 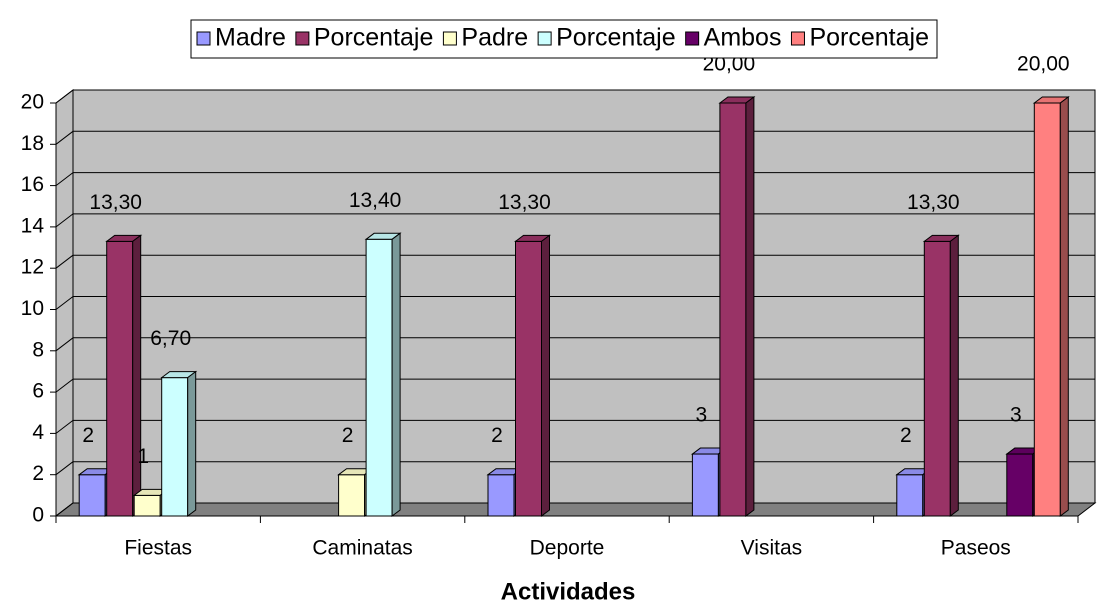 What do you see at coordinates (32, 102) in the screenshot?
I see `y-tick-label: 20` at bounding box center [32, 102].